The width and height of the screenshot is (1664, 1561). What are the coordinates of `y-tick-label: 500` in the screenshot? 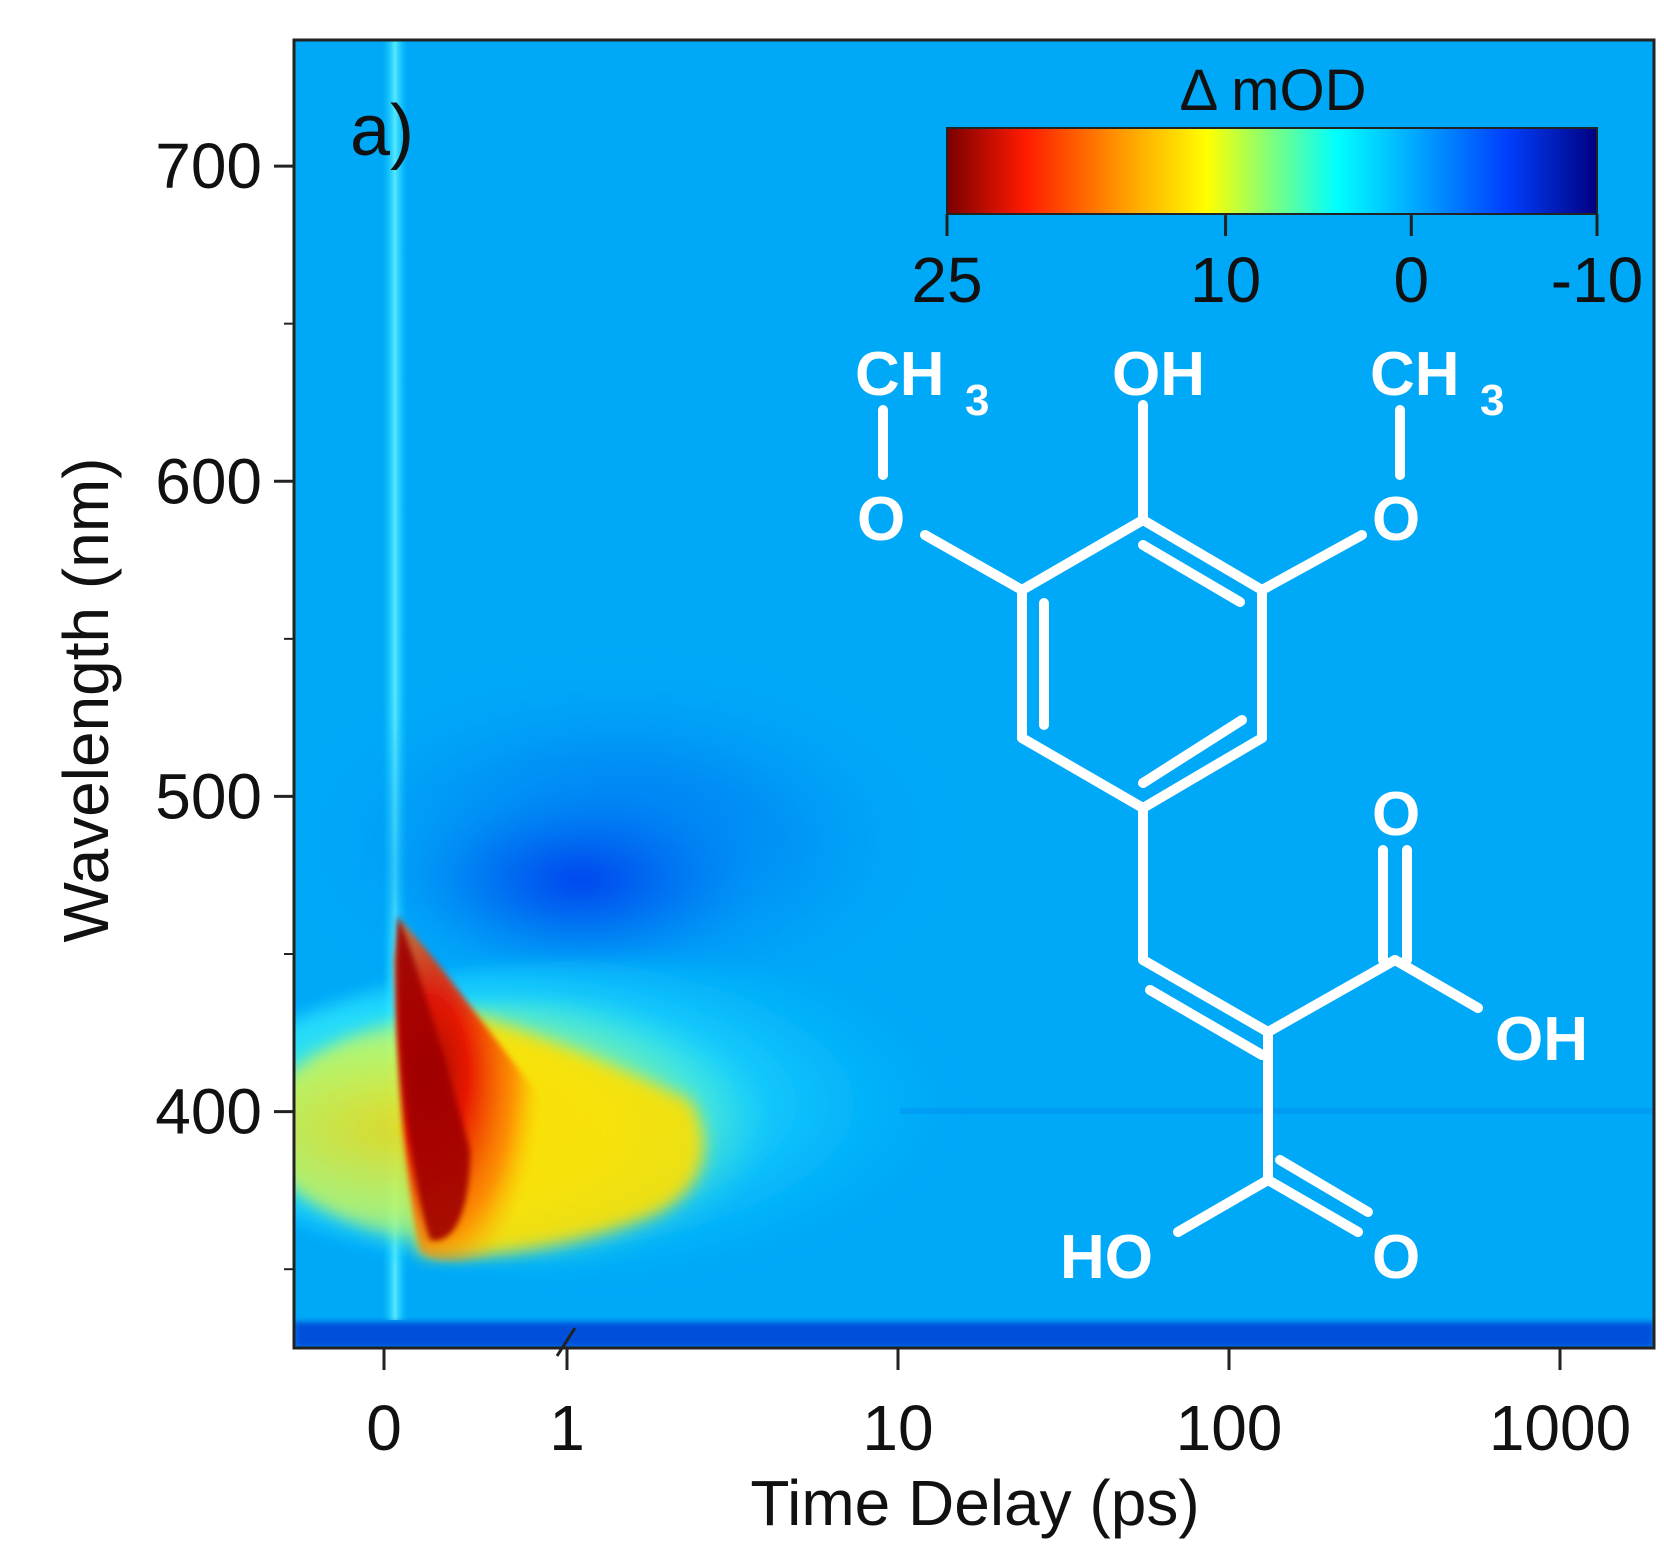 It's located at (208, 796).